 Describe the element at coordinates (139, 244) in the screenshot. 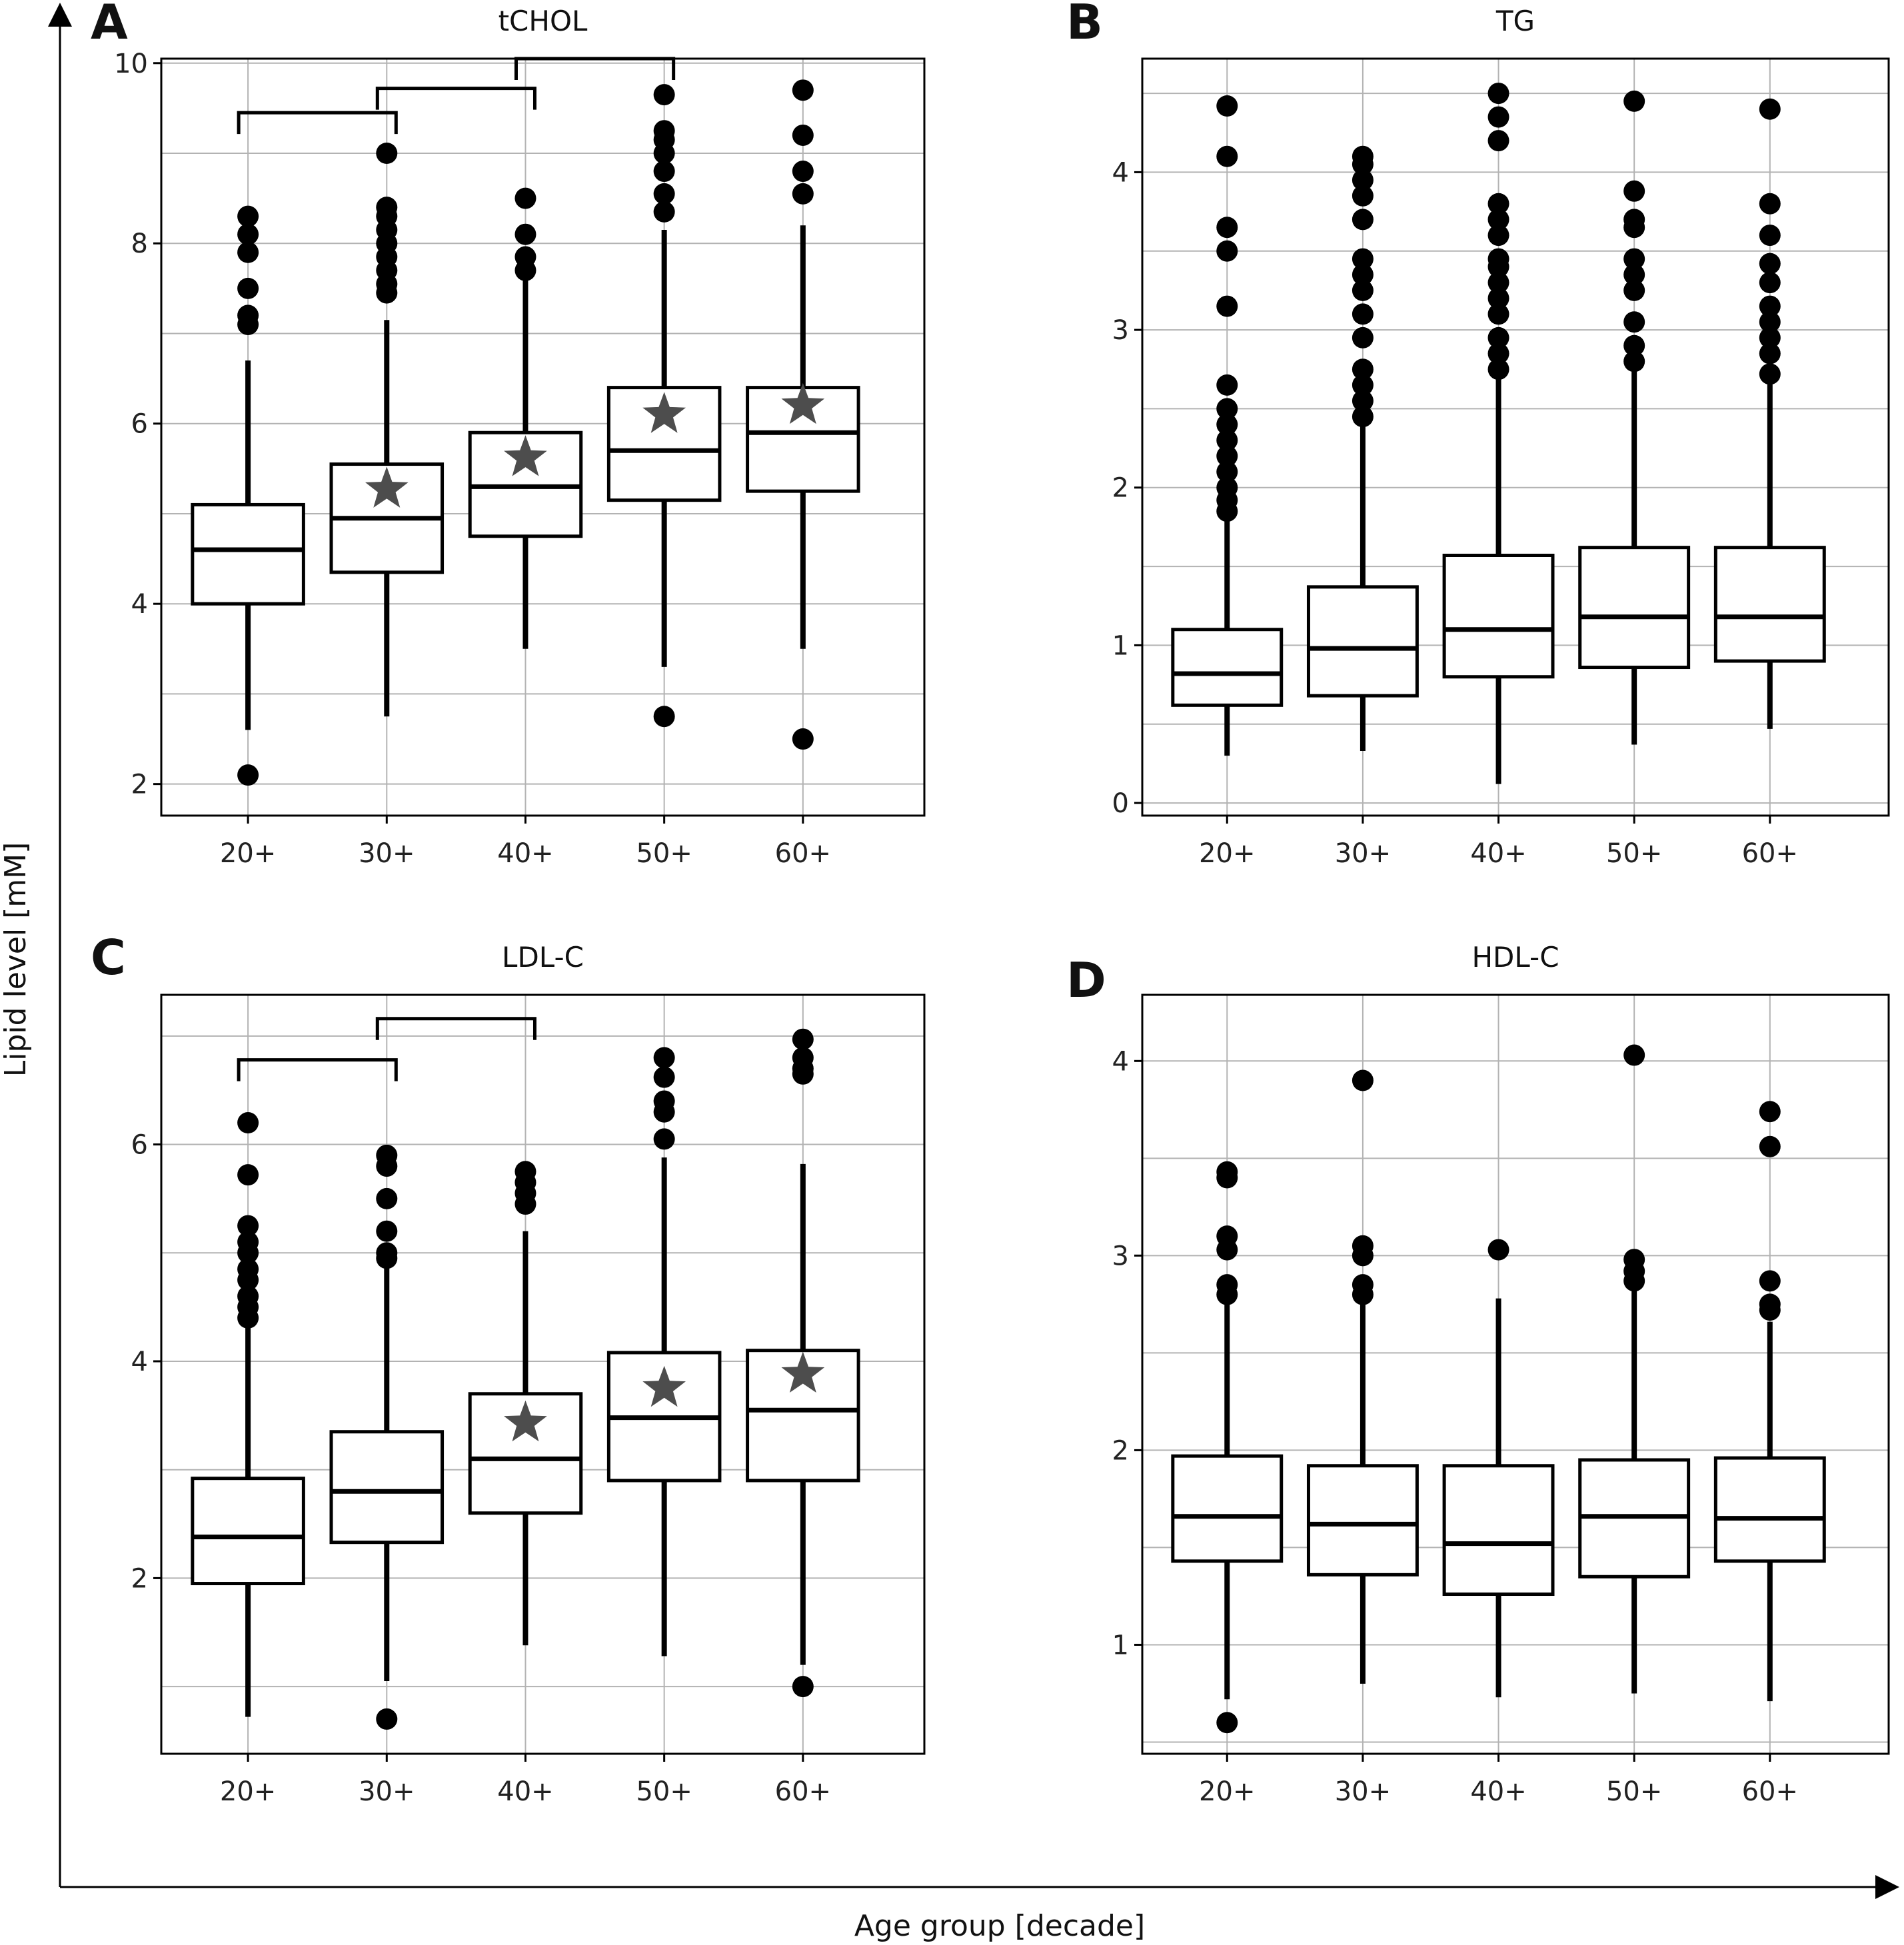

I see `y-tick-label: 8` at that location.